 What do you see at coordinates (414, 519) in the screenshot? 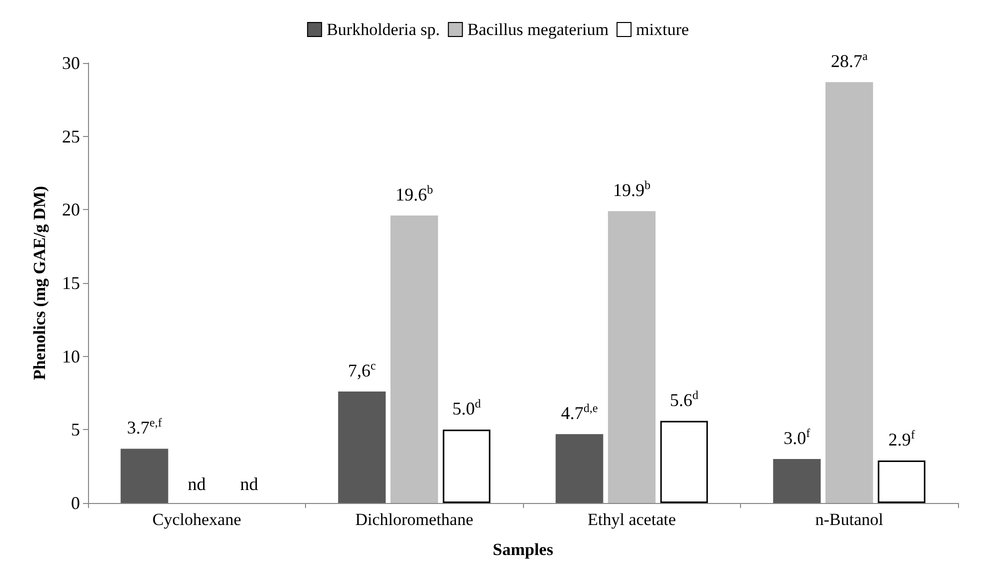
I see `x-tick-label: Dichloromethane` at bounding box center [414, 519].